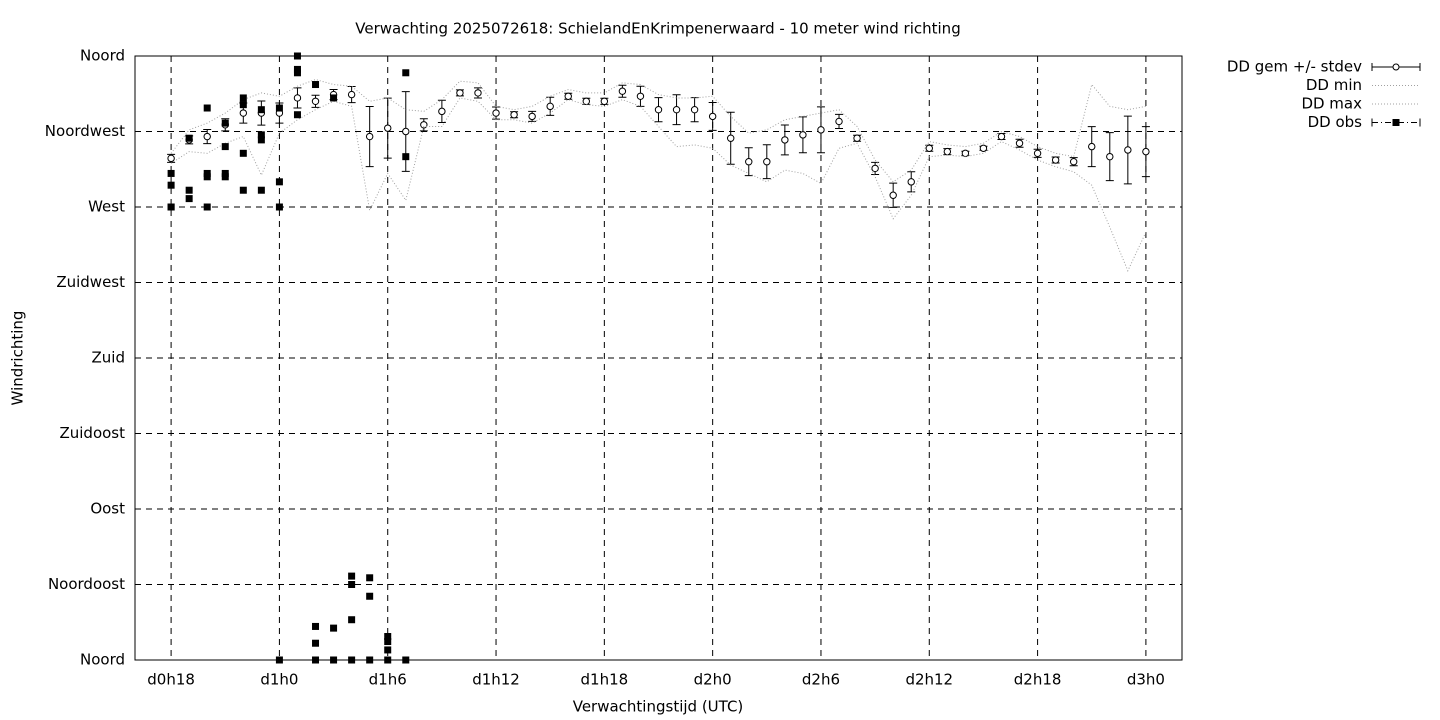 This screenshot has height=720, width=1440. Describe the element at coordinates (107, 509) in the screenshot. I see `y-tick-label: Oost` at that location.